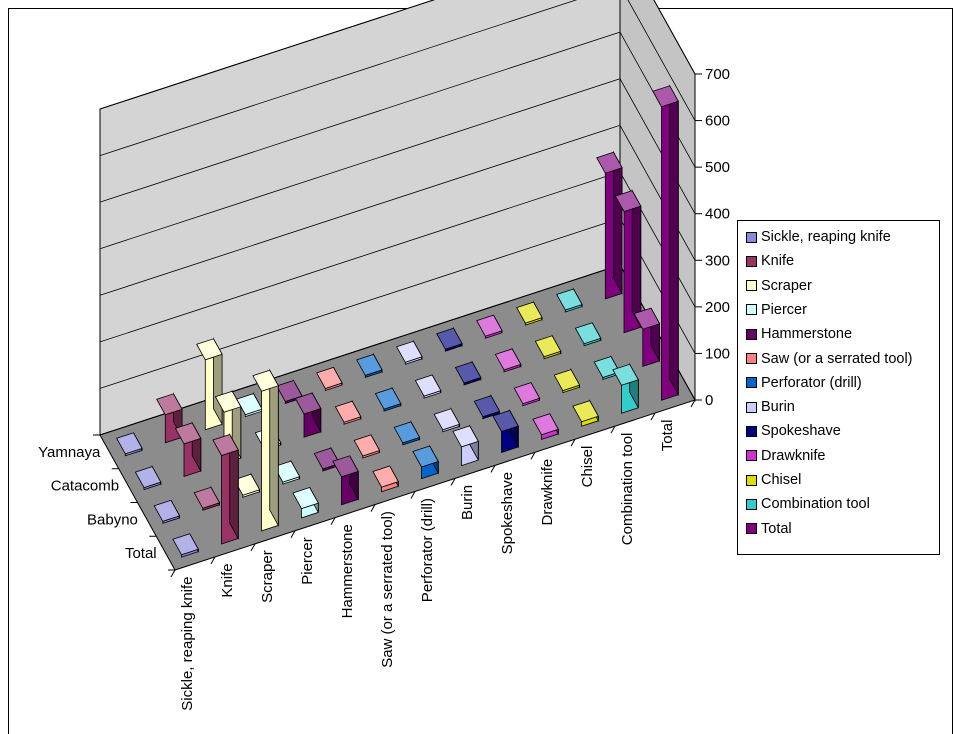 The image size is (954, 734). Describe the element at coordinates (717, 353) in the screenshot. I see `value-axis-label: 100` at that location.